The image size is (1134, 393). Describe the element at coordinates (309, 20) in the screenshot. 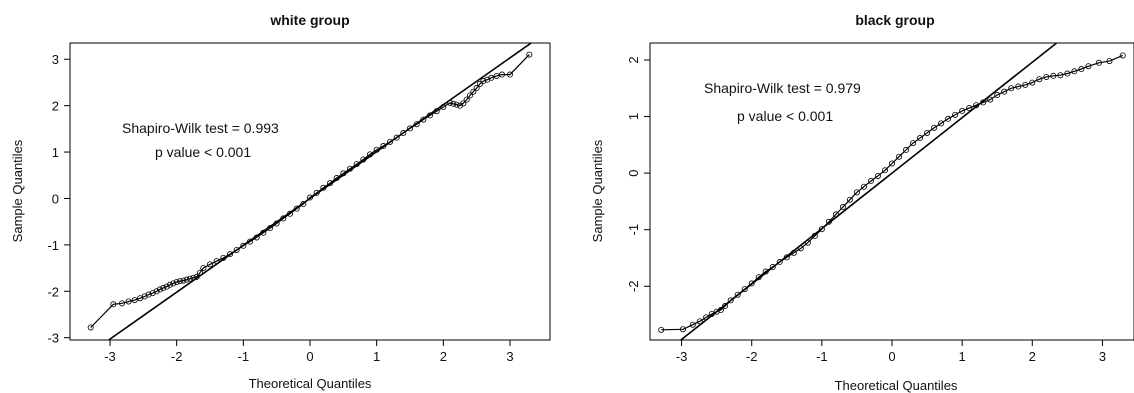

I see `chart-title: white group` at that location.